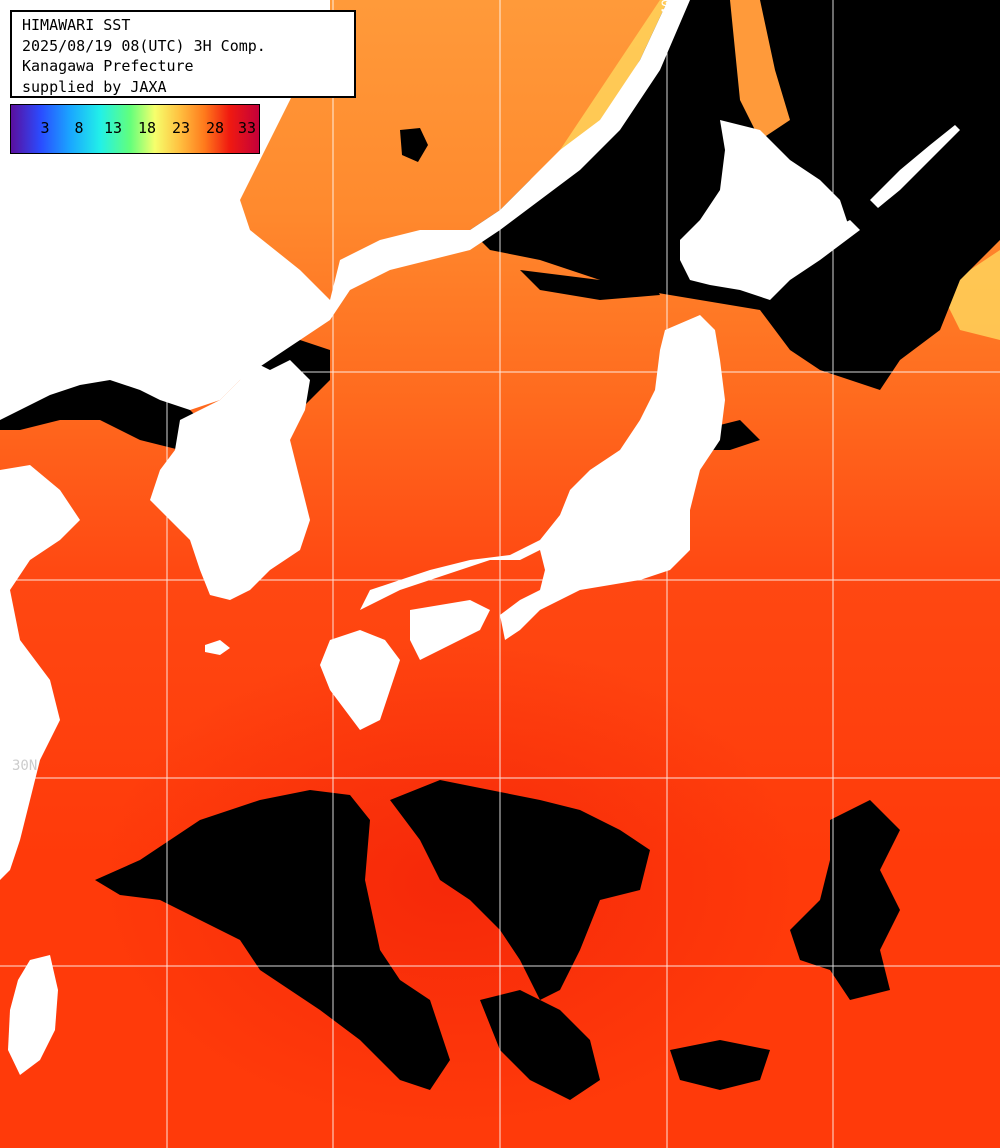 The image size is (1000, 1148). I want to click on cloud-pacific-east, so click(845, 900).